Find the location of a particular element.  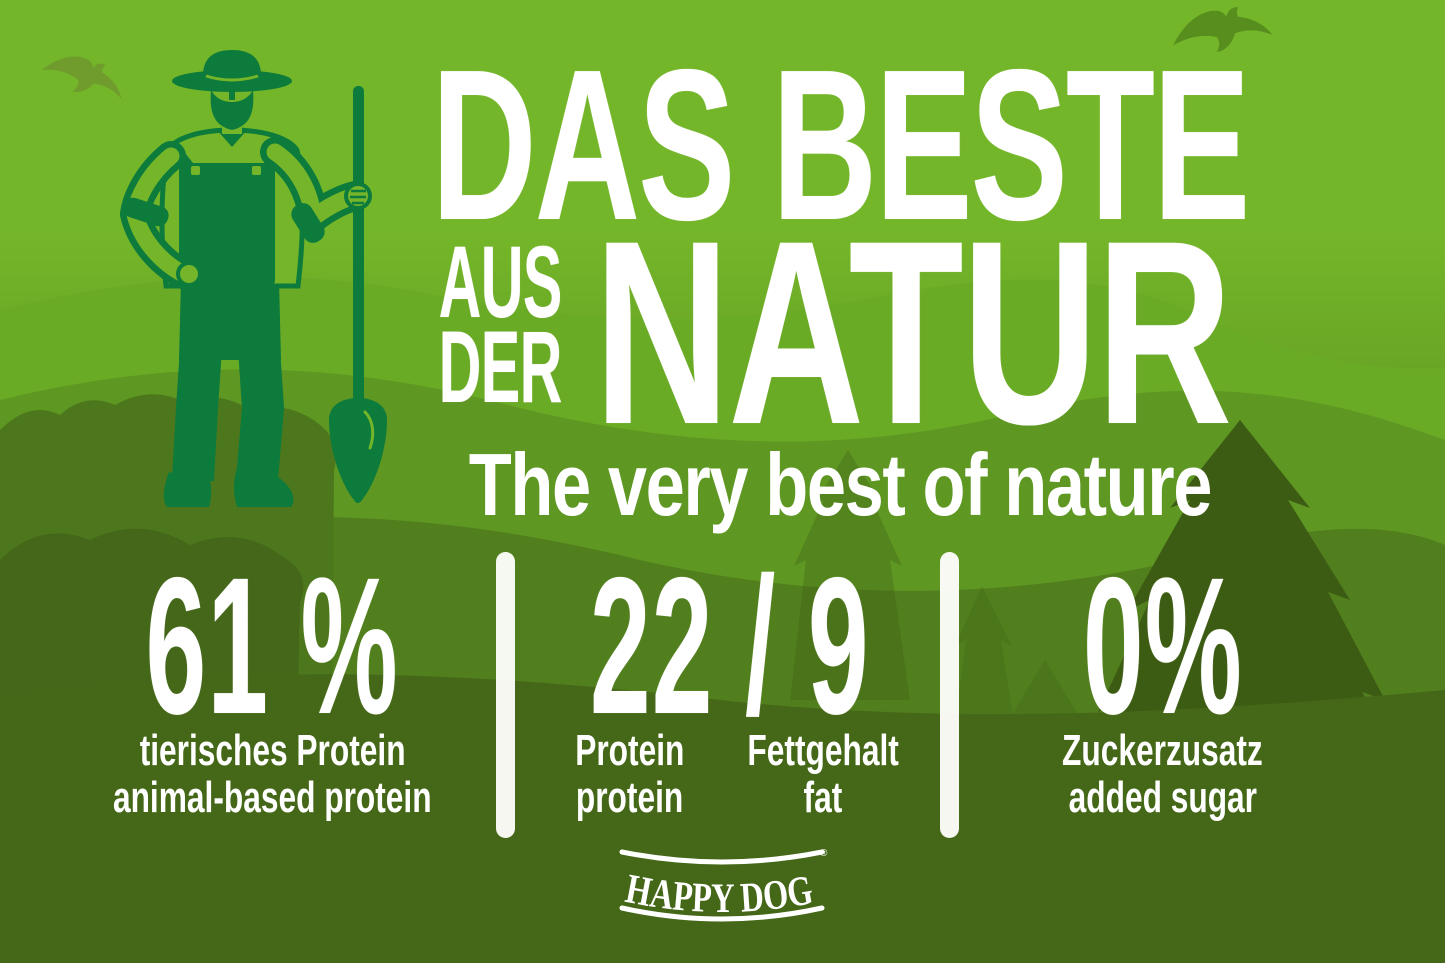

shovel-shaft is located at coordinates (358, 256).